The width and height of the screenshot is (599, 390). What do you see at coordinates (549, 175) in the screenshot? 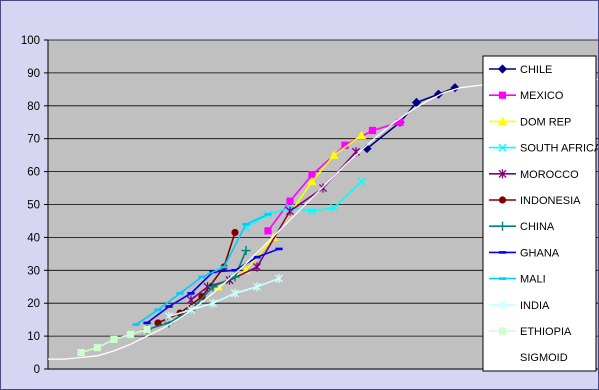
I see `legend-label: MOROCCO` at bounding box center [549, 175].